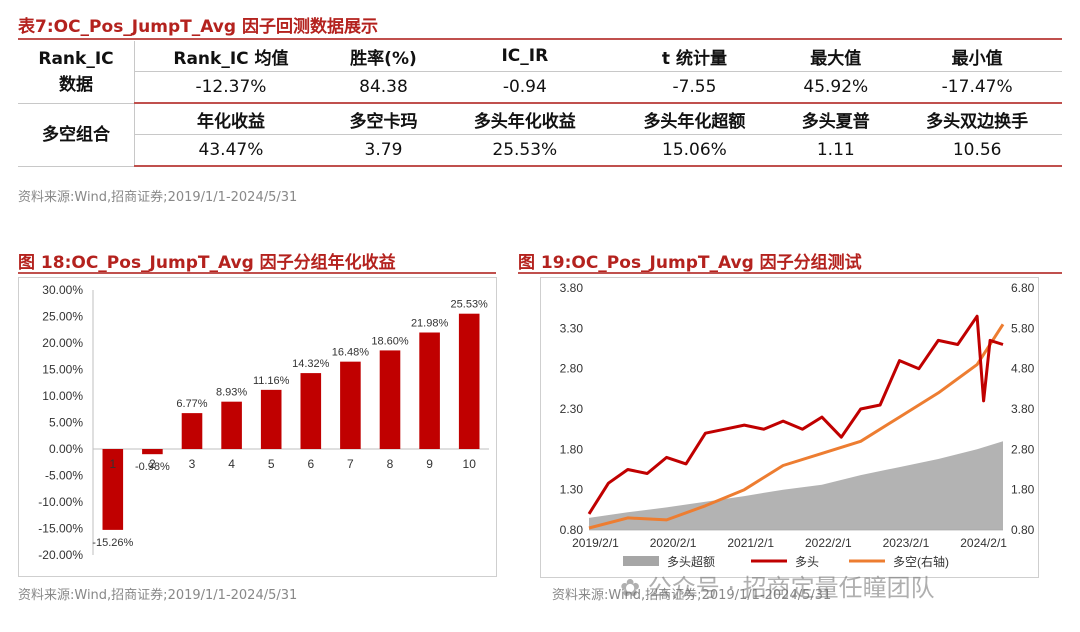  What do you see at coordinates (390, 341) in the screenshot?
I see `bar-data-label: 18.60%` at bounding box center [390, 341].